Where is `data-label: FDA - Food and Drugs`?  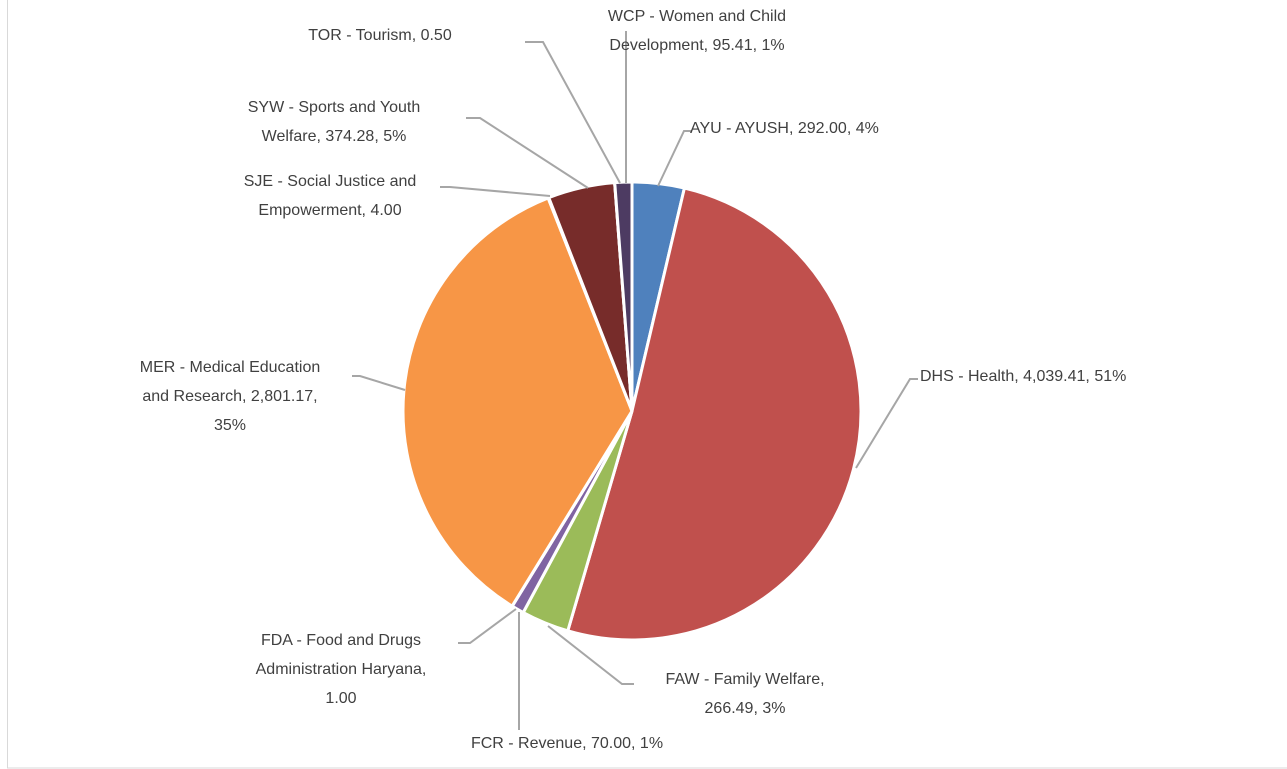
data-label: FDA - Food and Drugs is located at coordinates (341, 640).